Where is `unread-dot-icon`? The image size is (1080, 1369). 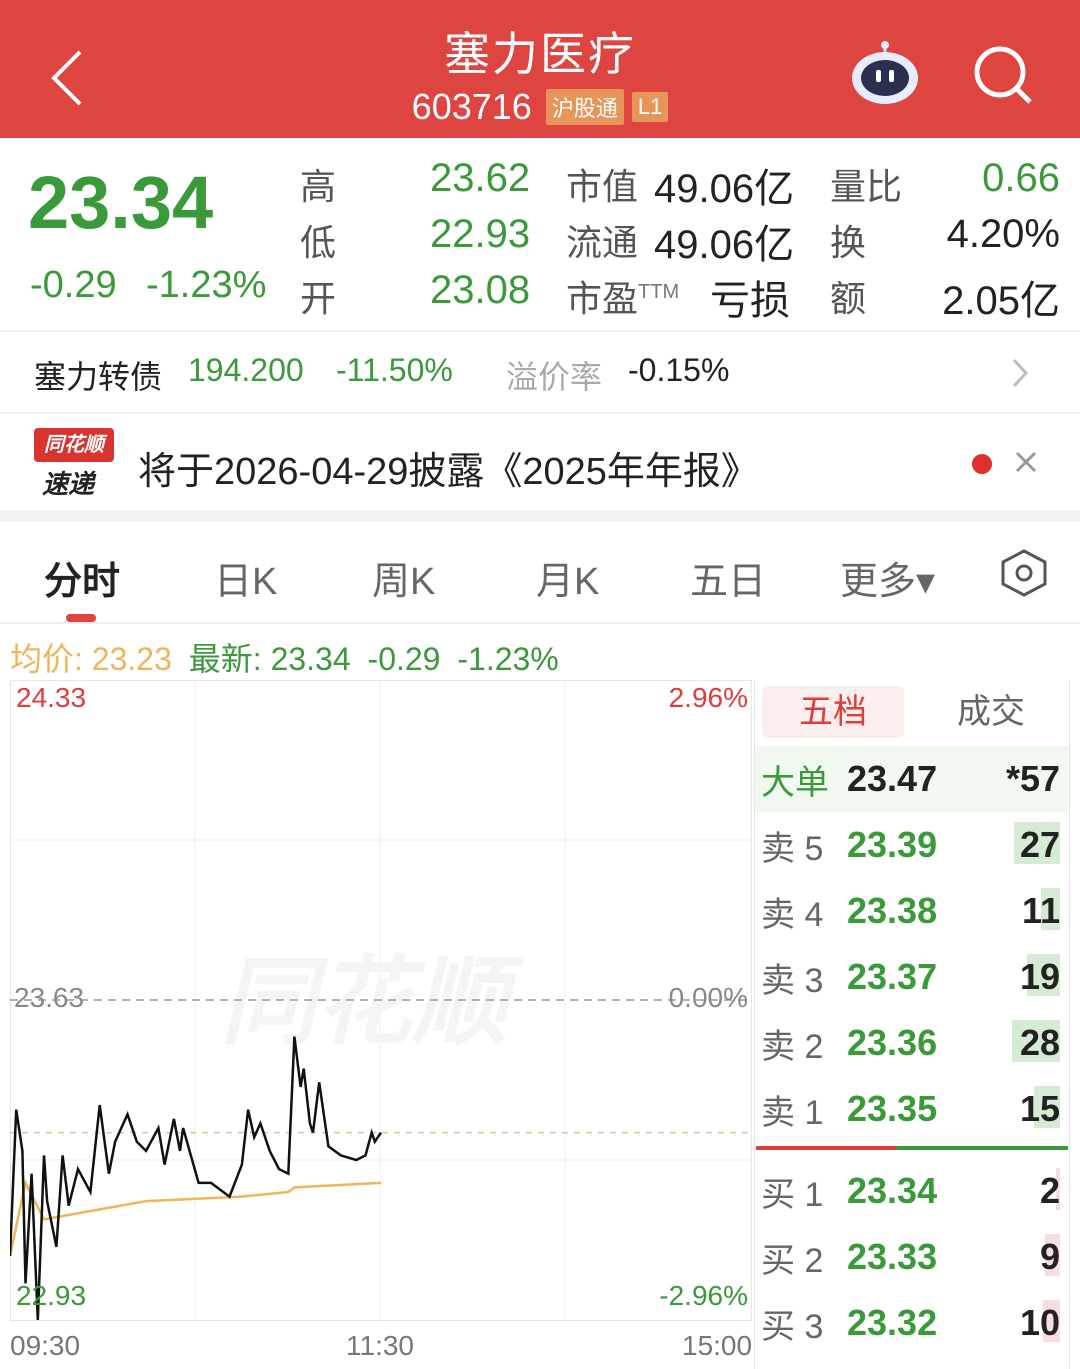
unread-dot-icon is located at coordinates (982, 464).